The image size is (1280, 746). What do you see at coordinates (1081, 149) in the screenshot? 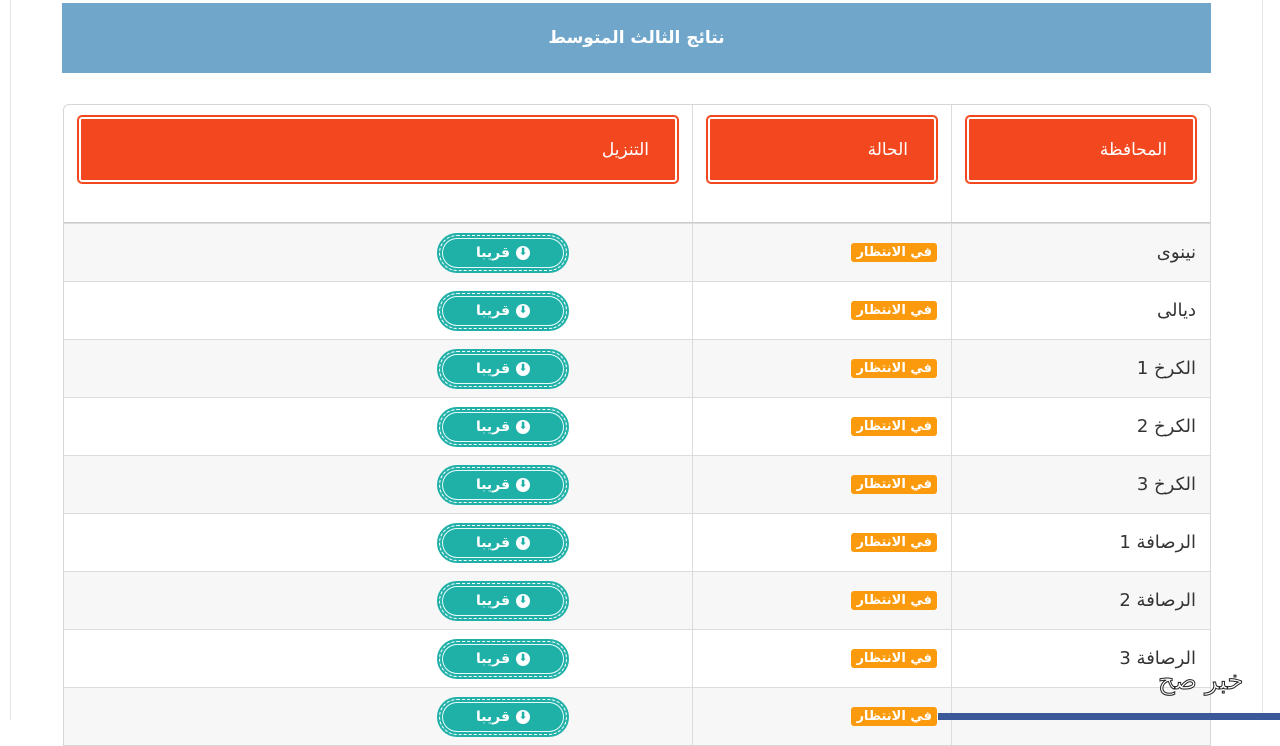
I see `header-province: المحافظة` at bounding box center [1081, 149].